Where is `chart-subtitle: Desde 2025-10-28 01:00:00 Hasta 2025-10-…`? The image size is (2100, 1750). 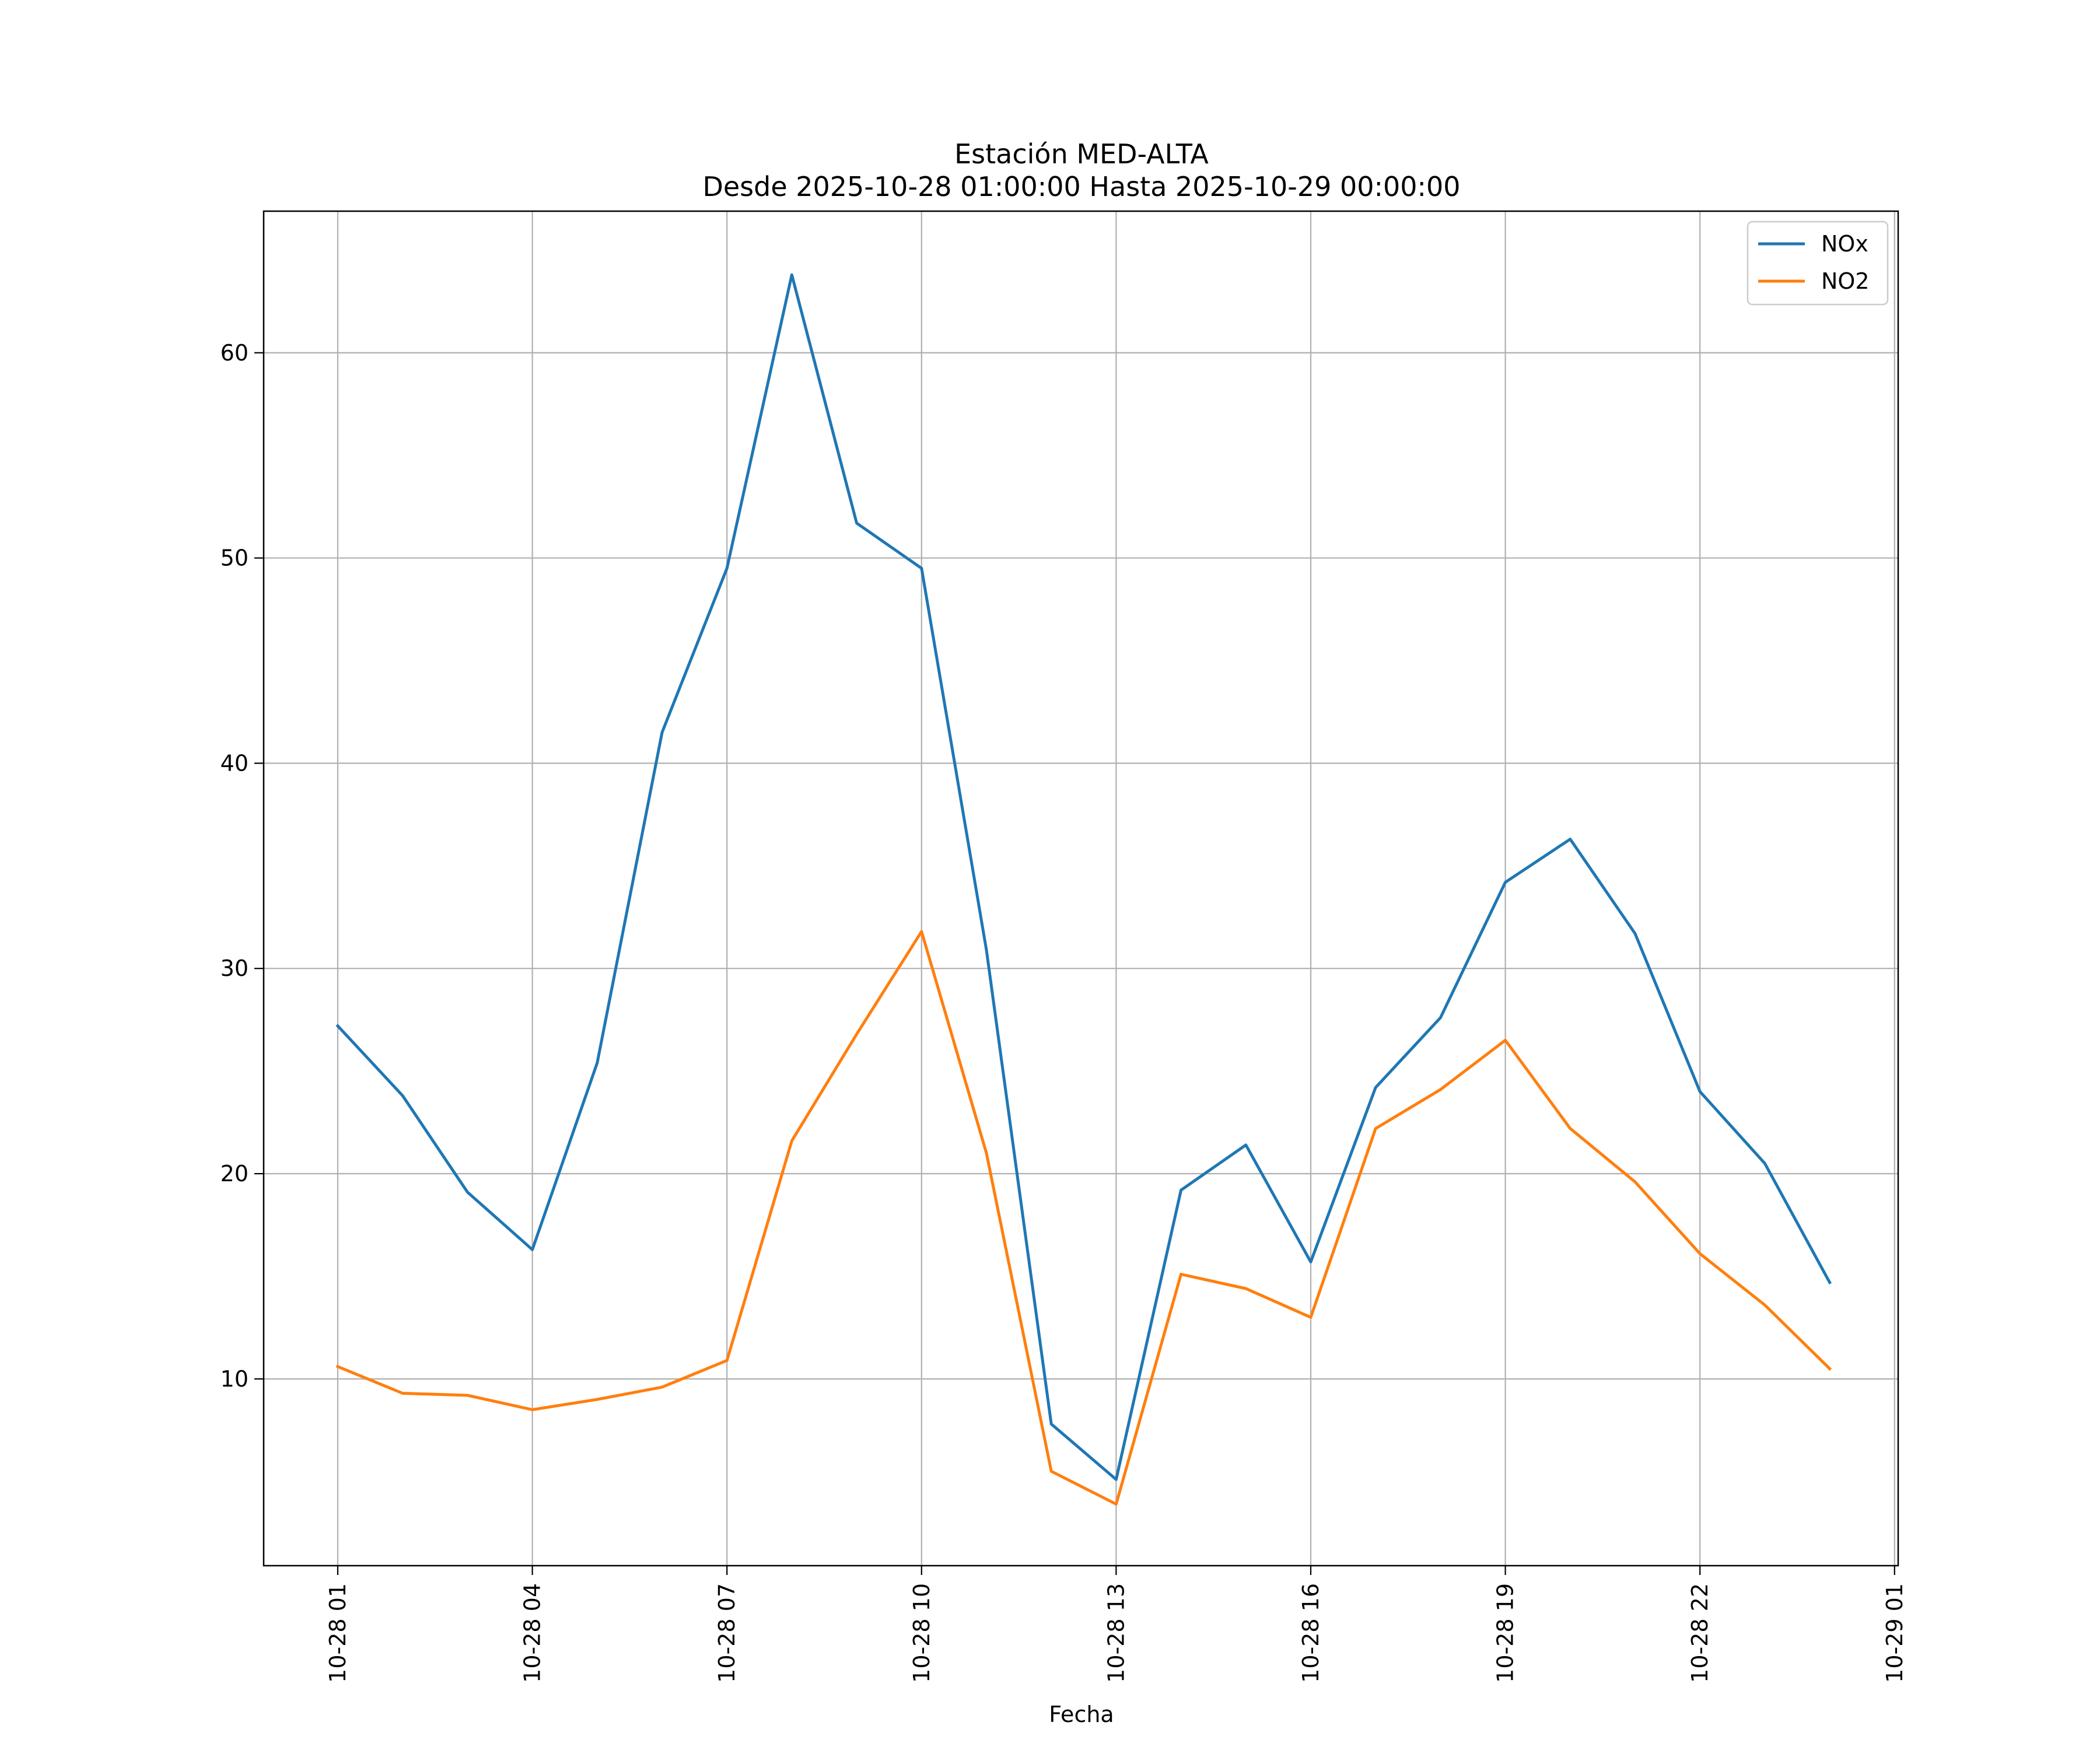
chart-subtitle: Desde 2025-10-28 01:00:00 Hasta 2025-10-… is located at coordinates (1081, 187).